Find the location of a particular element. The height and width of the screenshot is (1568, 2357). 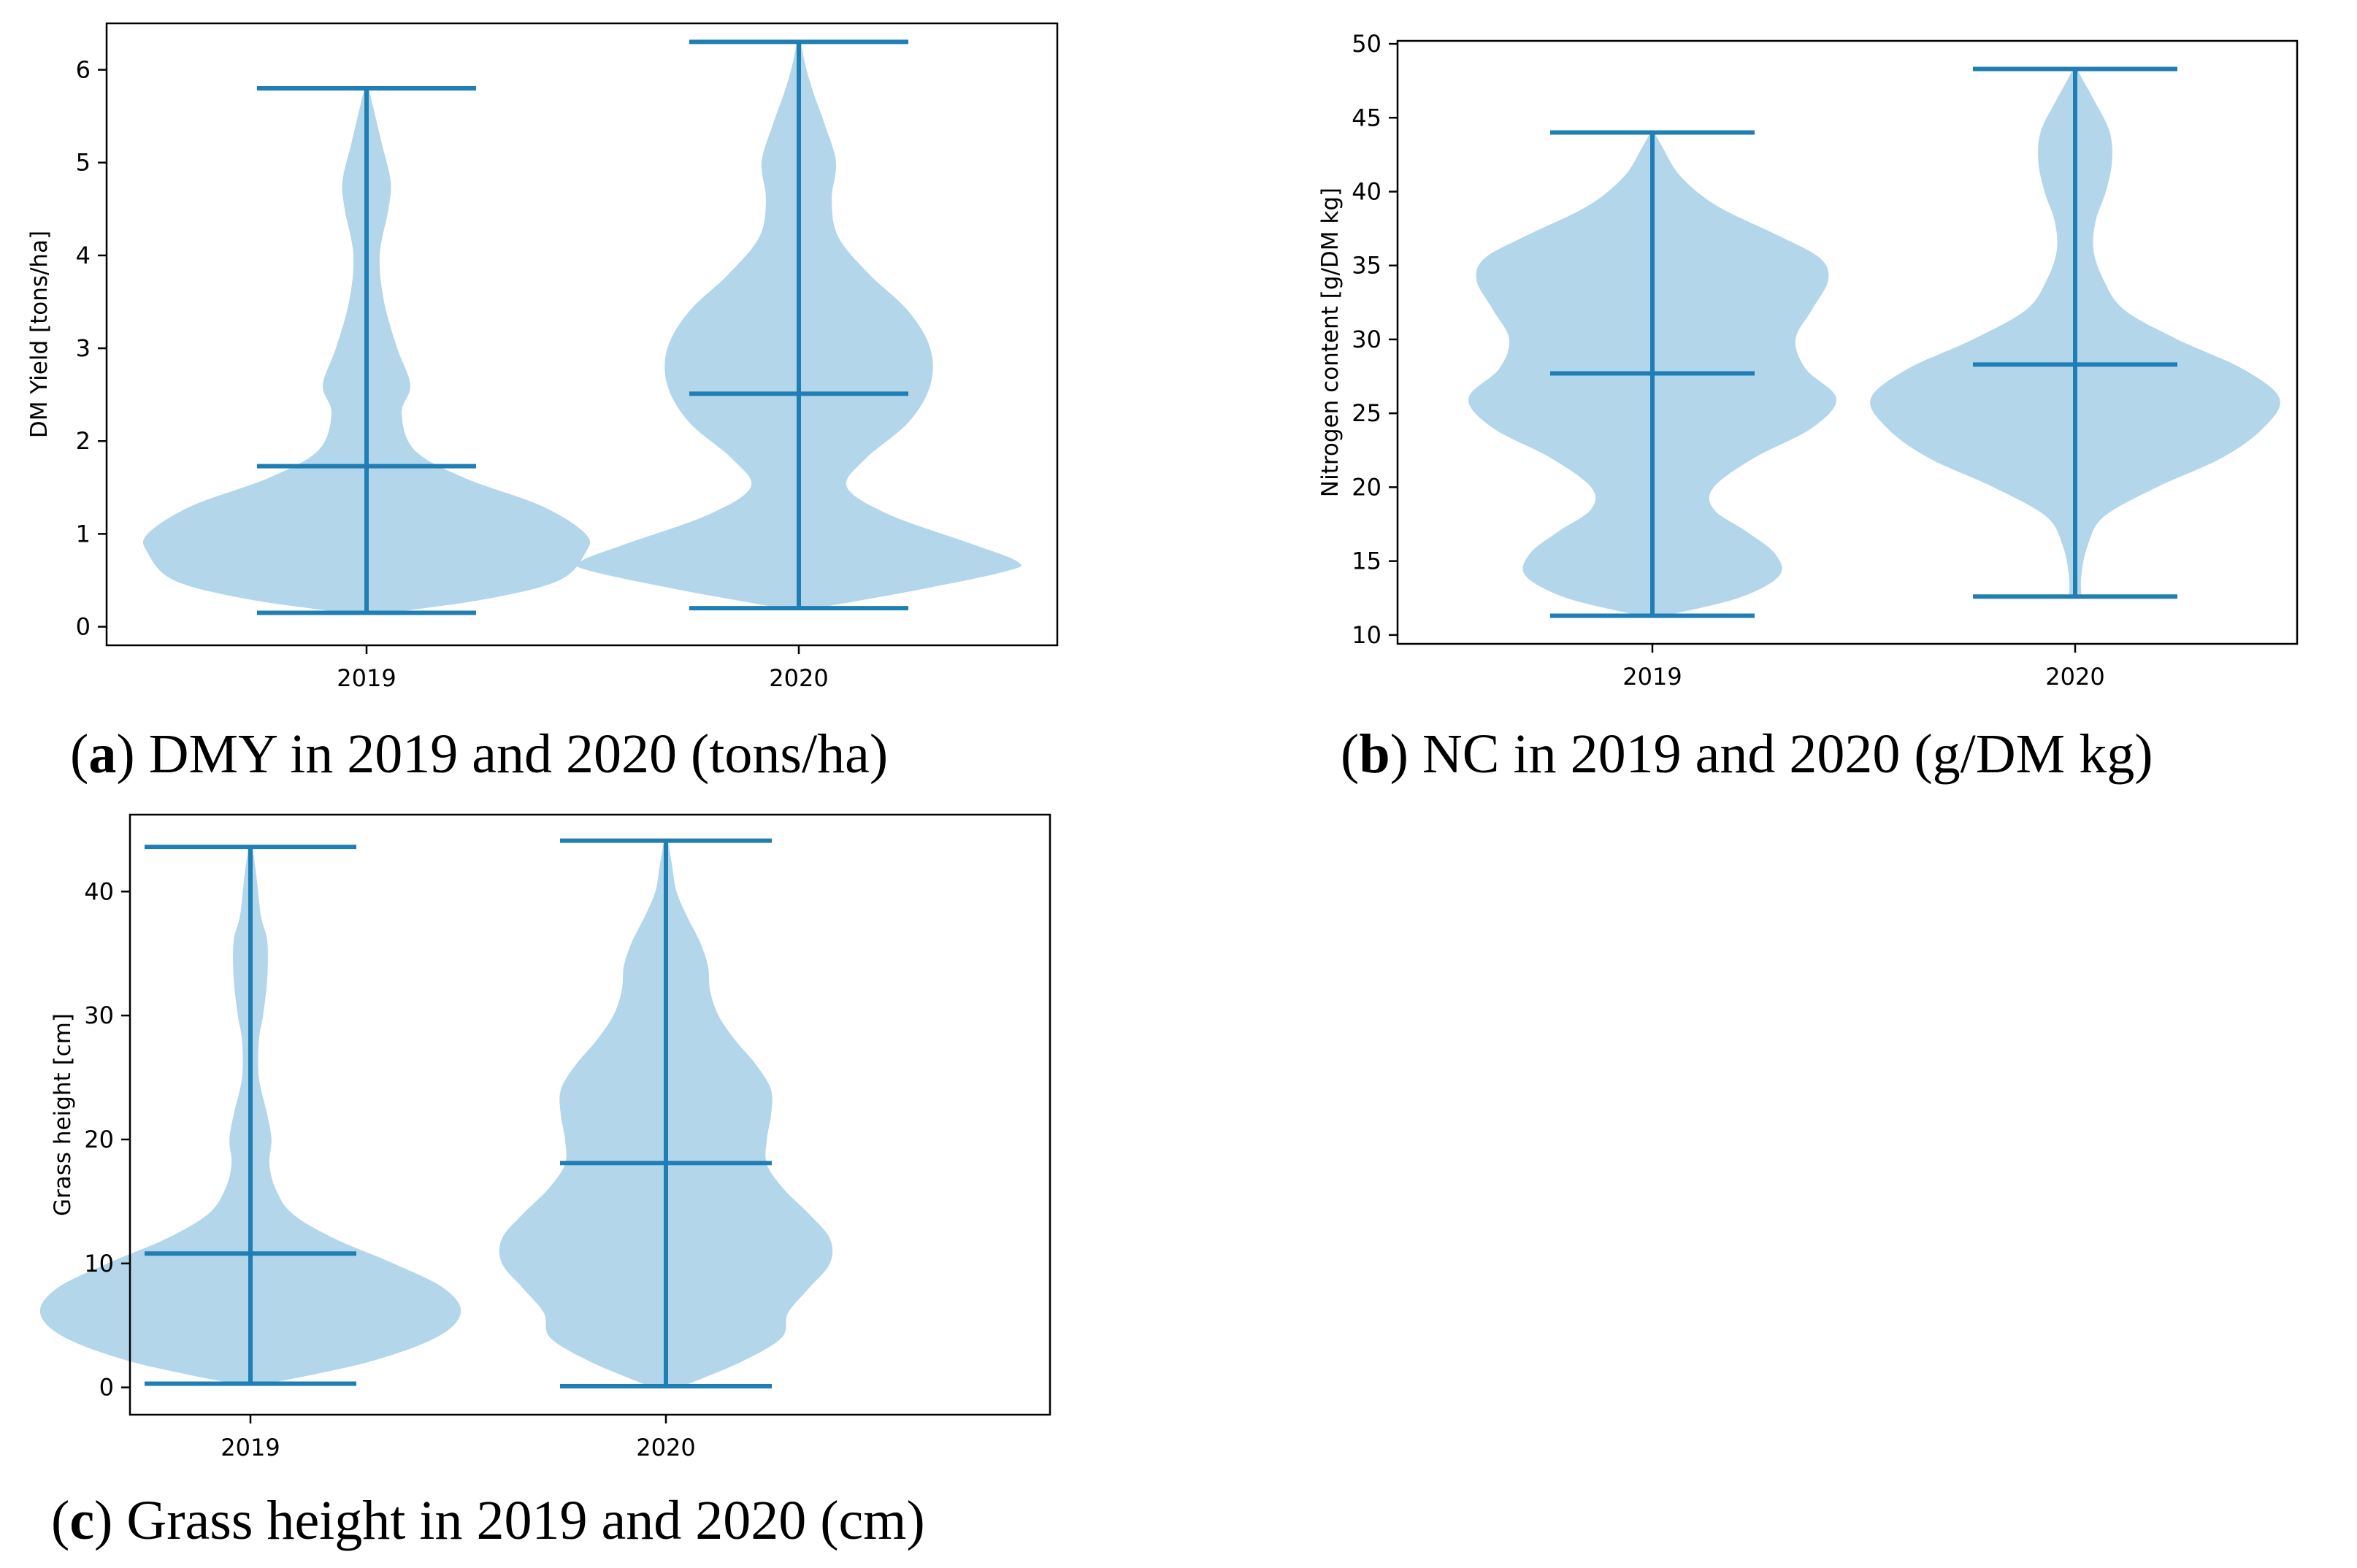

y-tick-label: 15 is located at coordinates (1366, 561).